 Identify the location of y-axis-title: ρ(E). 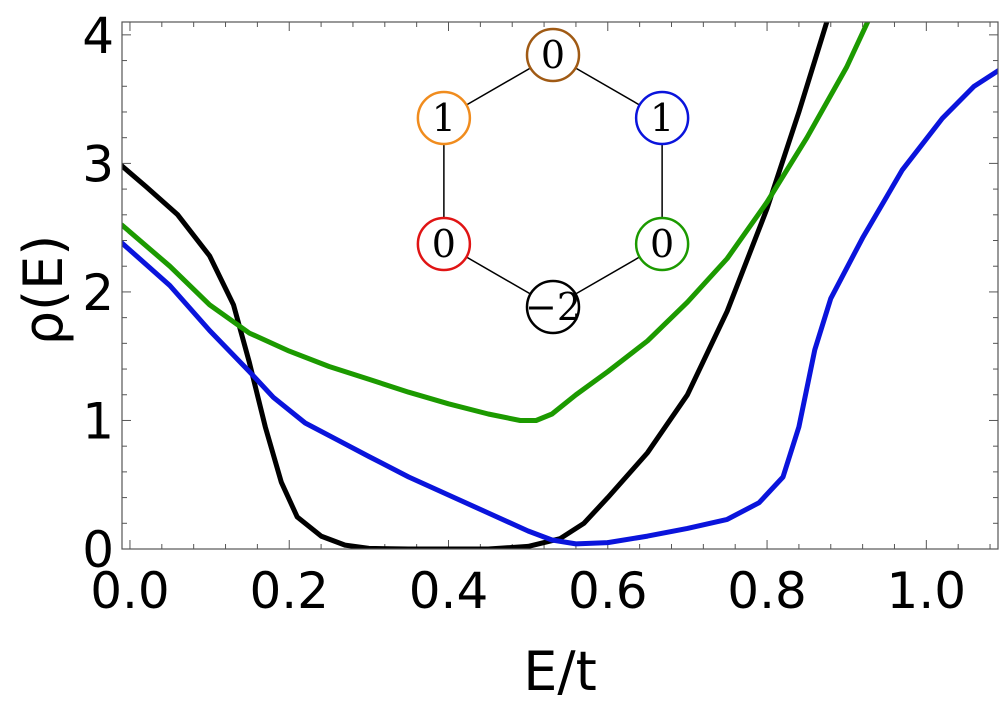
(43, 290).